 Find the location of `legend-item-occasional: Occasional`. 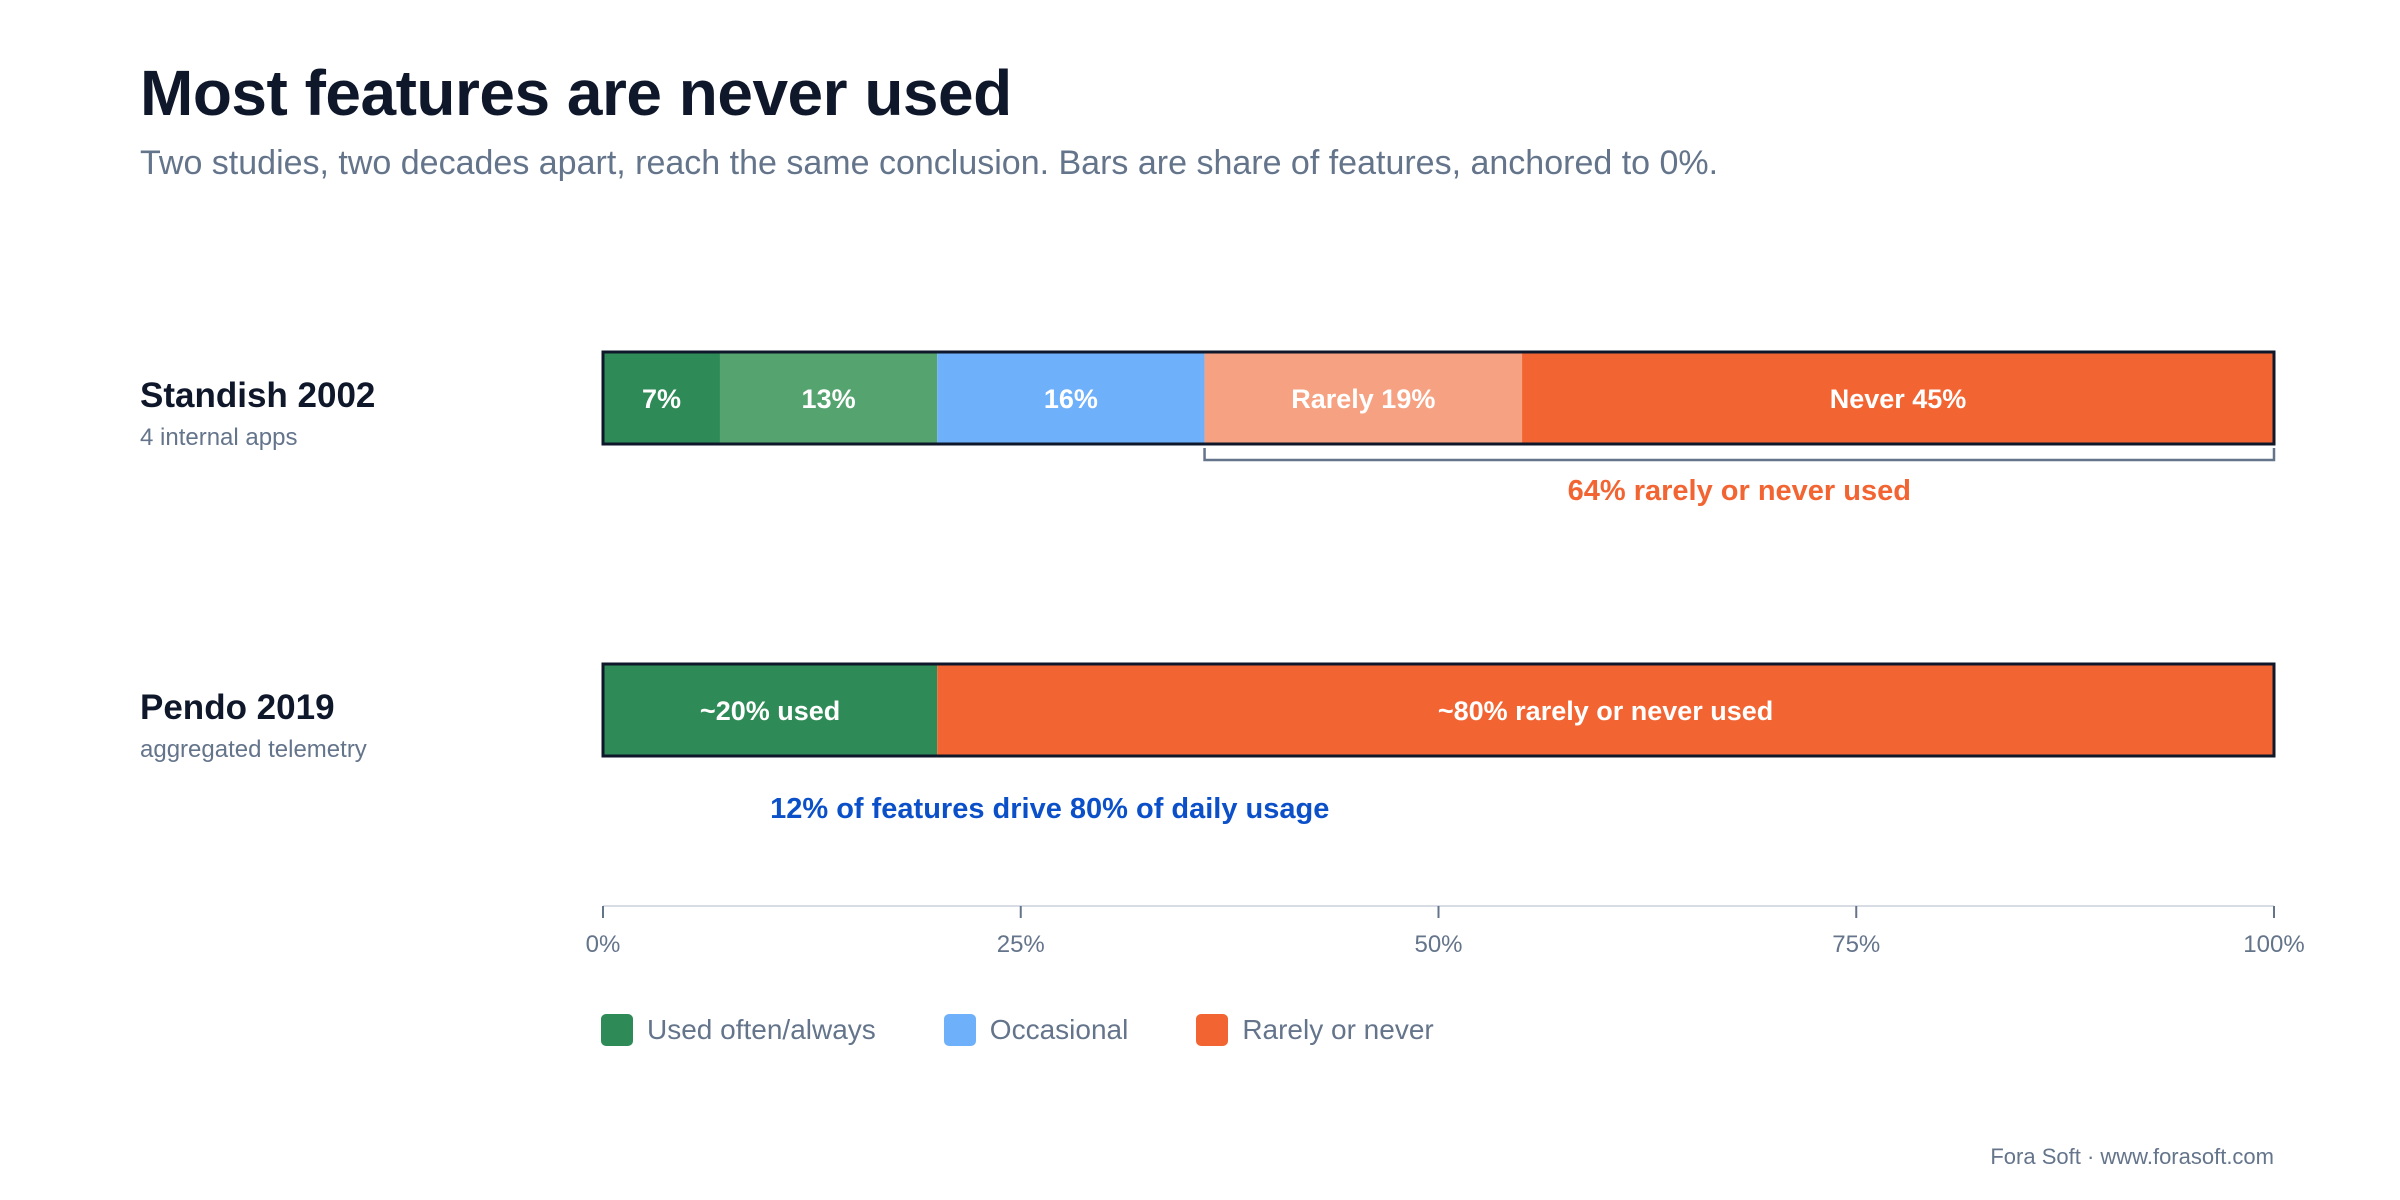

legend-item-occasional: Occasional is located at coordinates (1036, 1030).